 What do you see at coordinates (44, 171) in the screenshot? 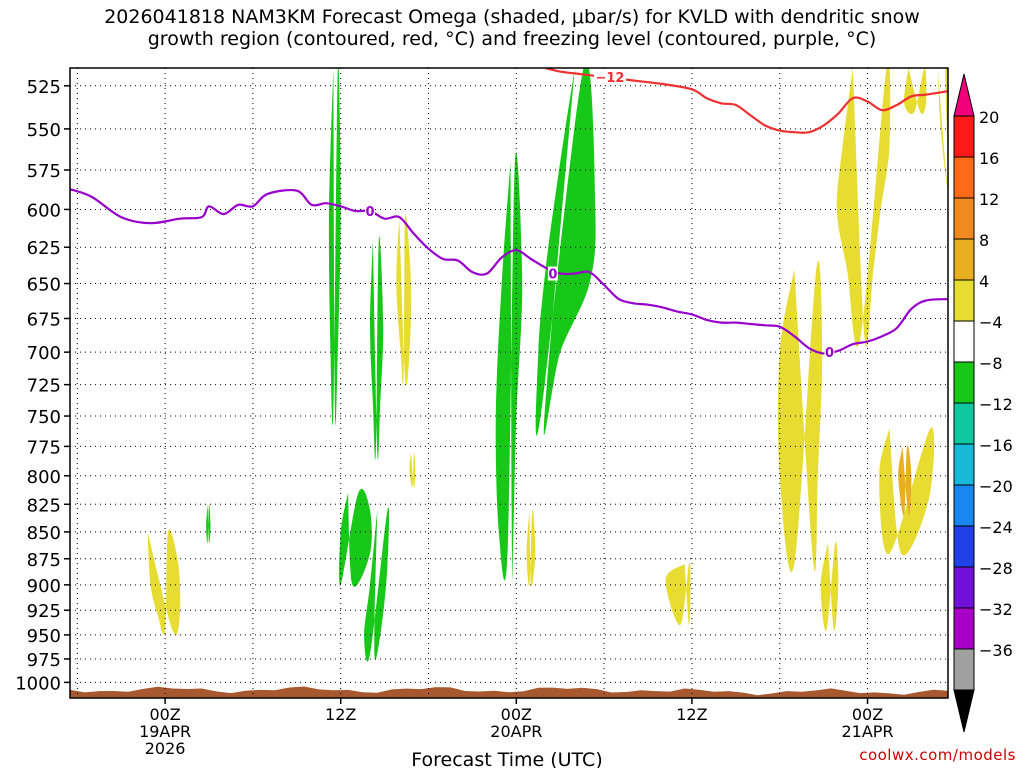
I see `y-tick-label: 575` at bounding box center [44, 171].